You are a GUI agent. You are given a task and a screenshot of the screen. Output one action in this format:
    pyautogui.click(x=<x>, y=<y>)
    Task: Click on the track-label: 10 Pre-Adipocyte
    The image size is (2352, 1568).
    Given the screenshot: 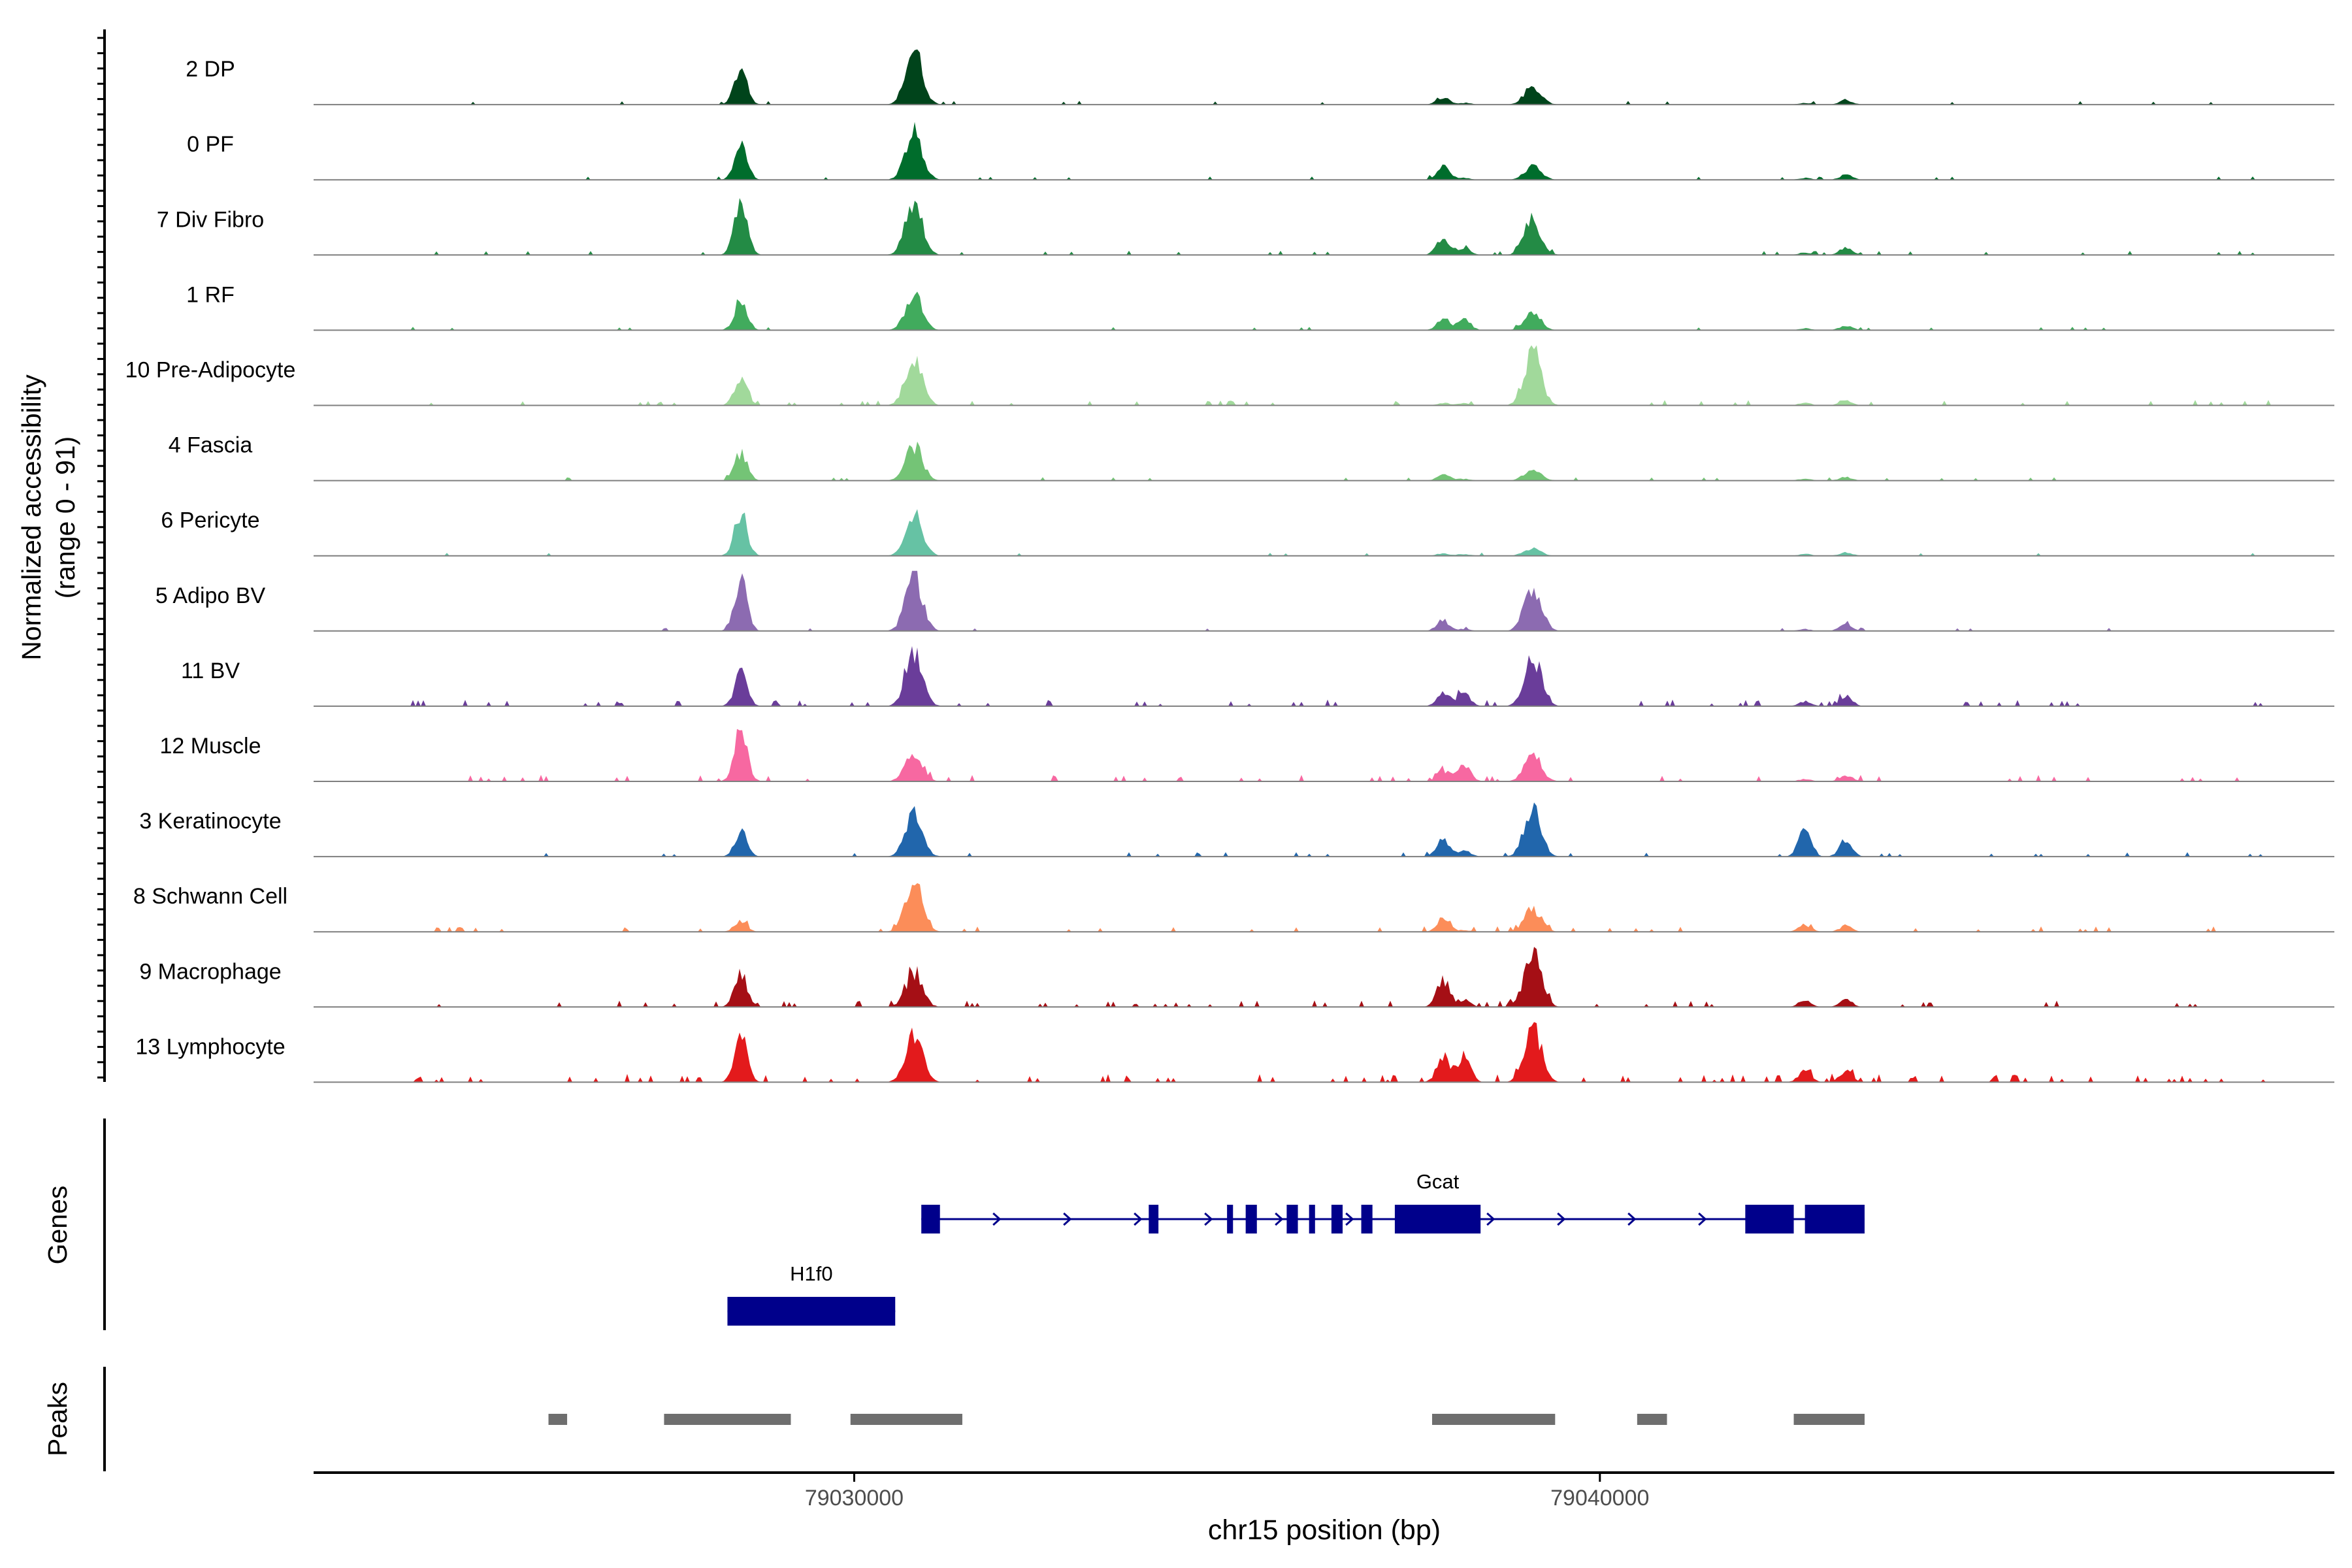 What is the action you would take?
    pyautogui.click(x=210, y=370)
    